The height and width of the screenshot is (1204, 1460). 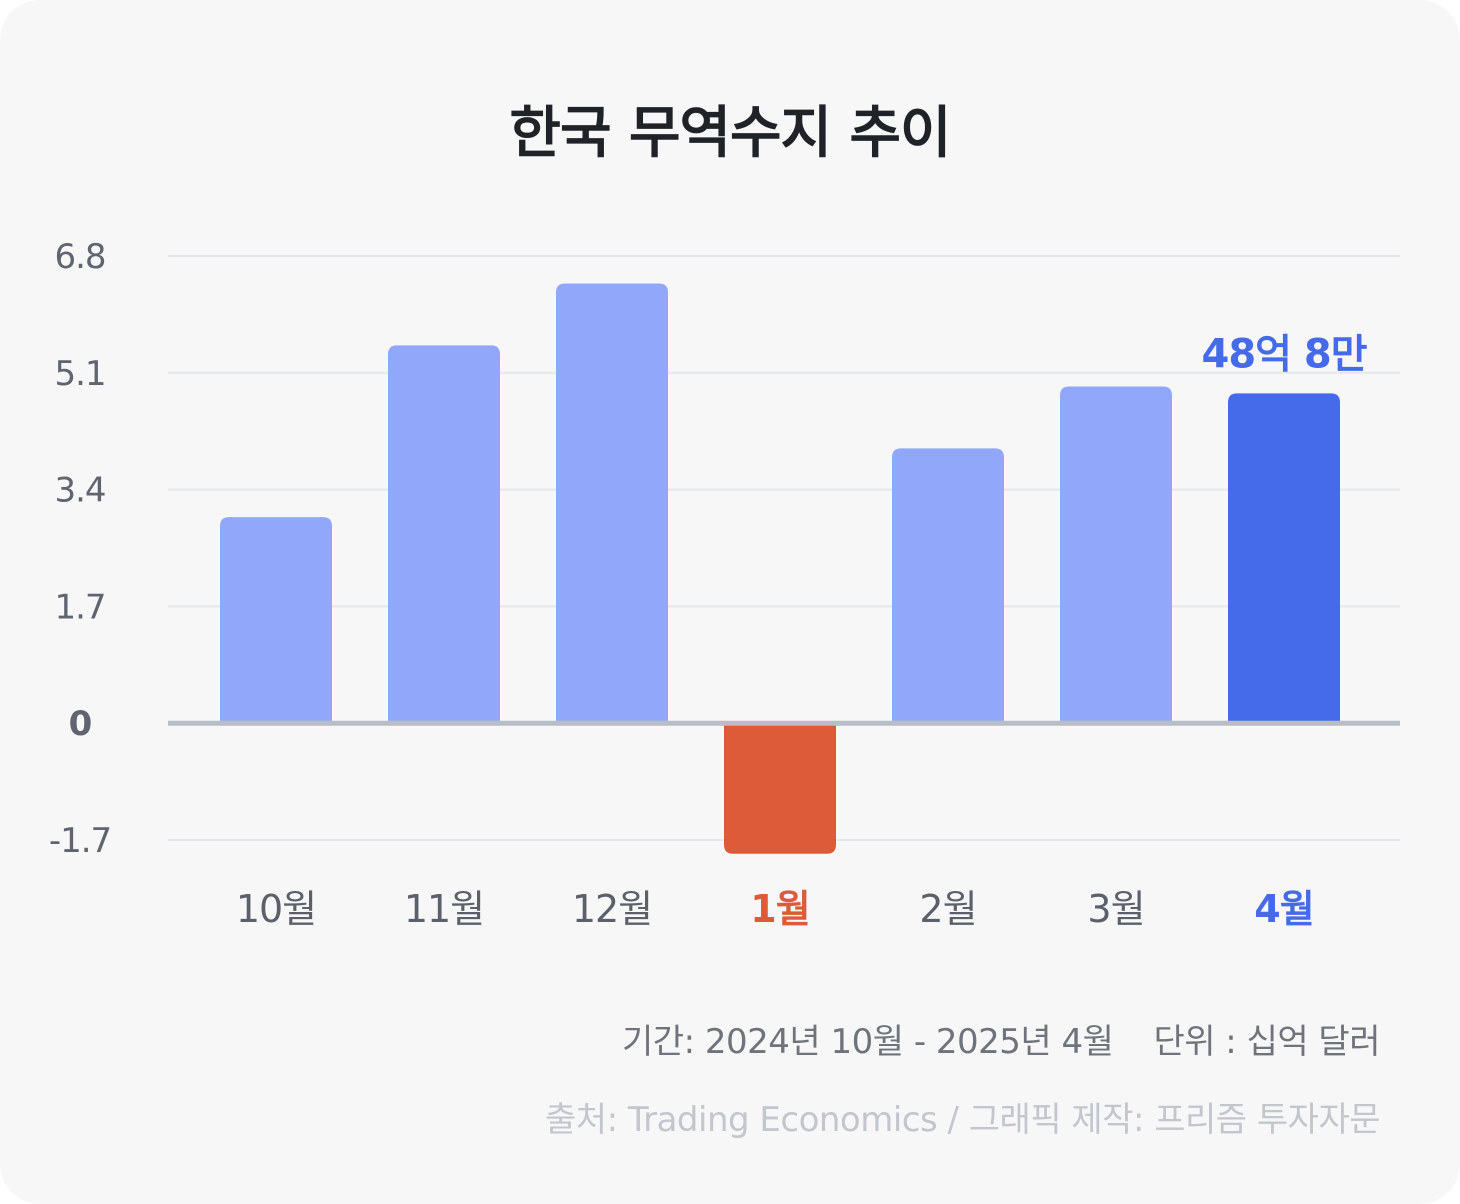 I want to click on chart-title: 한국 무역수지 추이, so click(x=730, y=133).